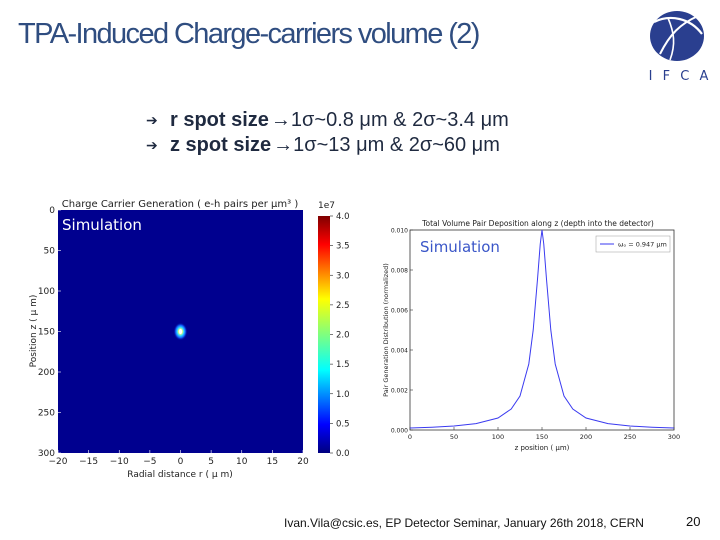 Image resolution: width=720 pixels, height=540 pixels. Describe the element at coordinates (343, 306) in the screenshot. I see `colorbar-tick-label: 2.5` at that location.